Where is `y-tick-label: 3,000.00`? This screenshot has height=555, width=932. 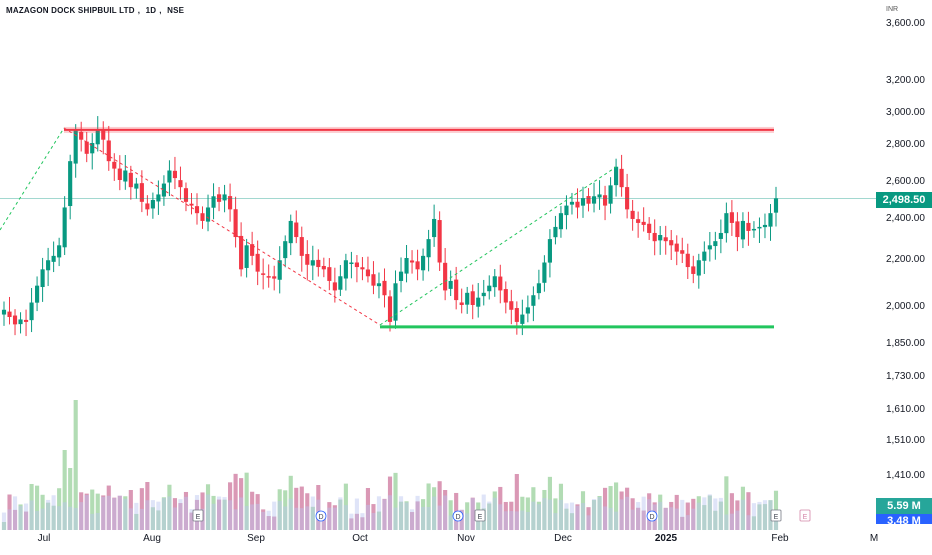 y-tick-label: 3,000.00 is located at coordinates (905, 112).